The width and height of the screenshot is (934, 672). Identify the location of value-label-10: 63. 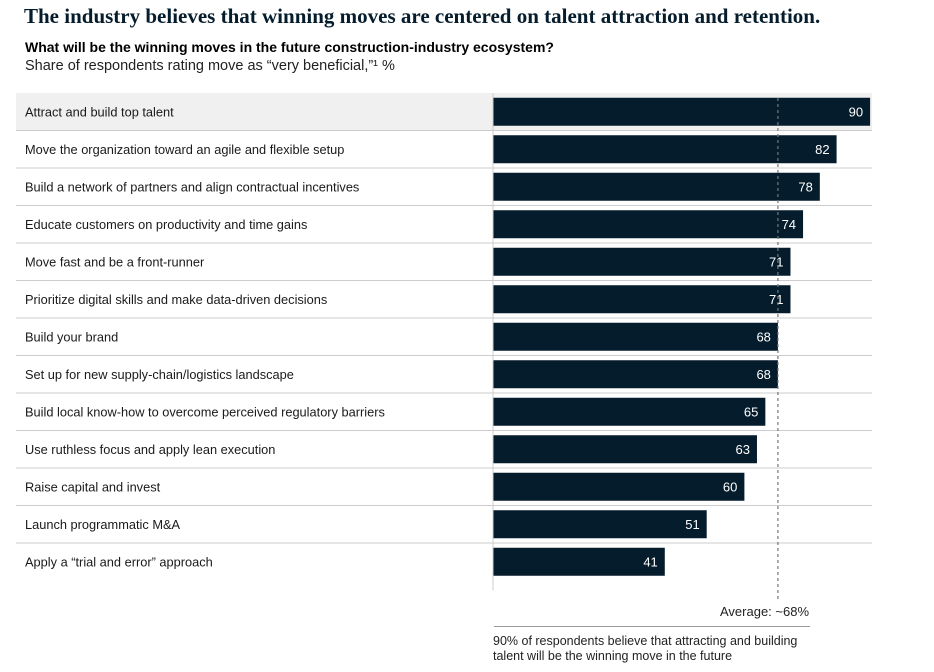
(743, 449).